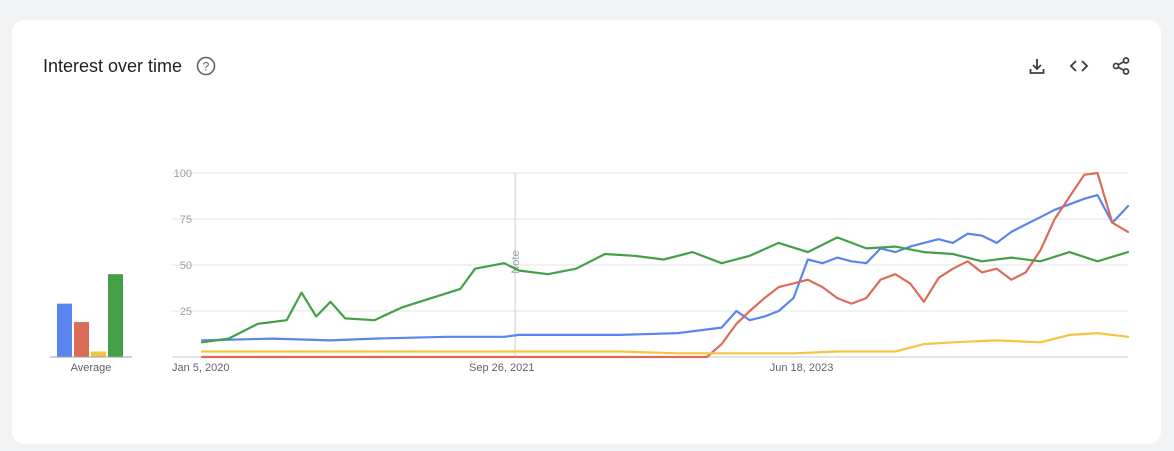  Describe the element at coordinates (1121, 66) in the screenshot. I see `share-icon` at that location.